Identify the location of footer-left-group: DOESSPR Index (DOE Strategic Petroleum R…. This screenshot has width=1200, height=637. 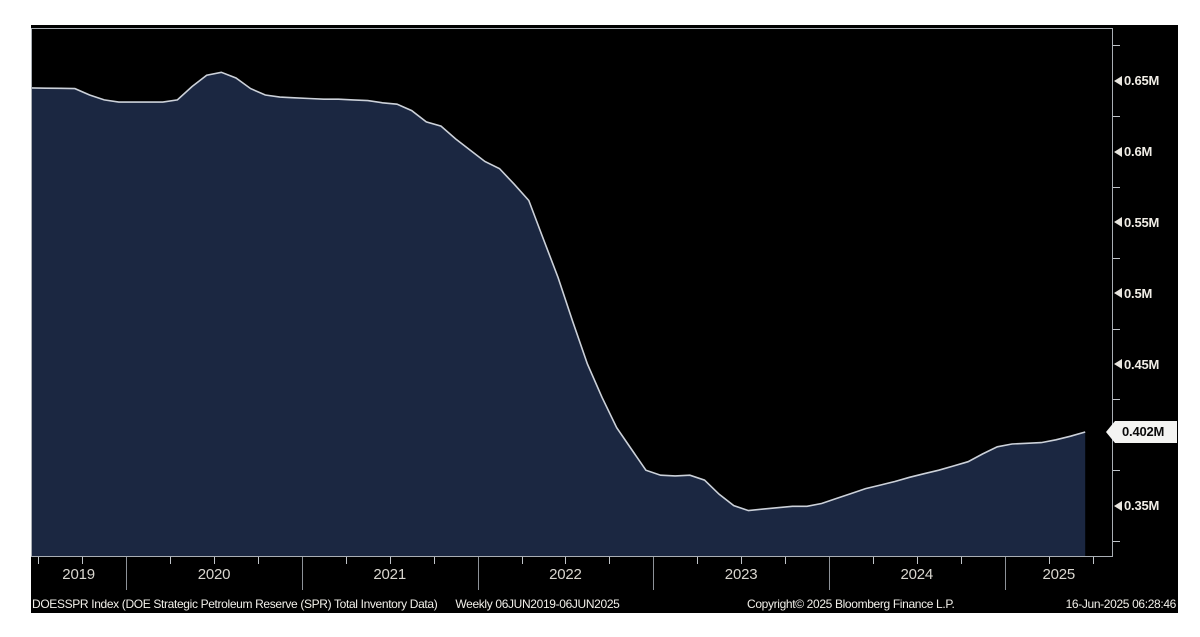
(326, 604).